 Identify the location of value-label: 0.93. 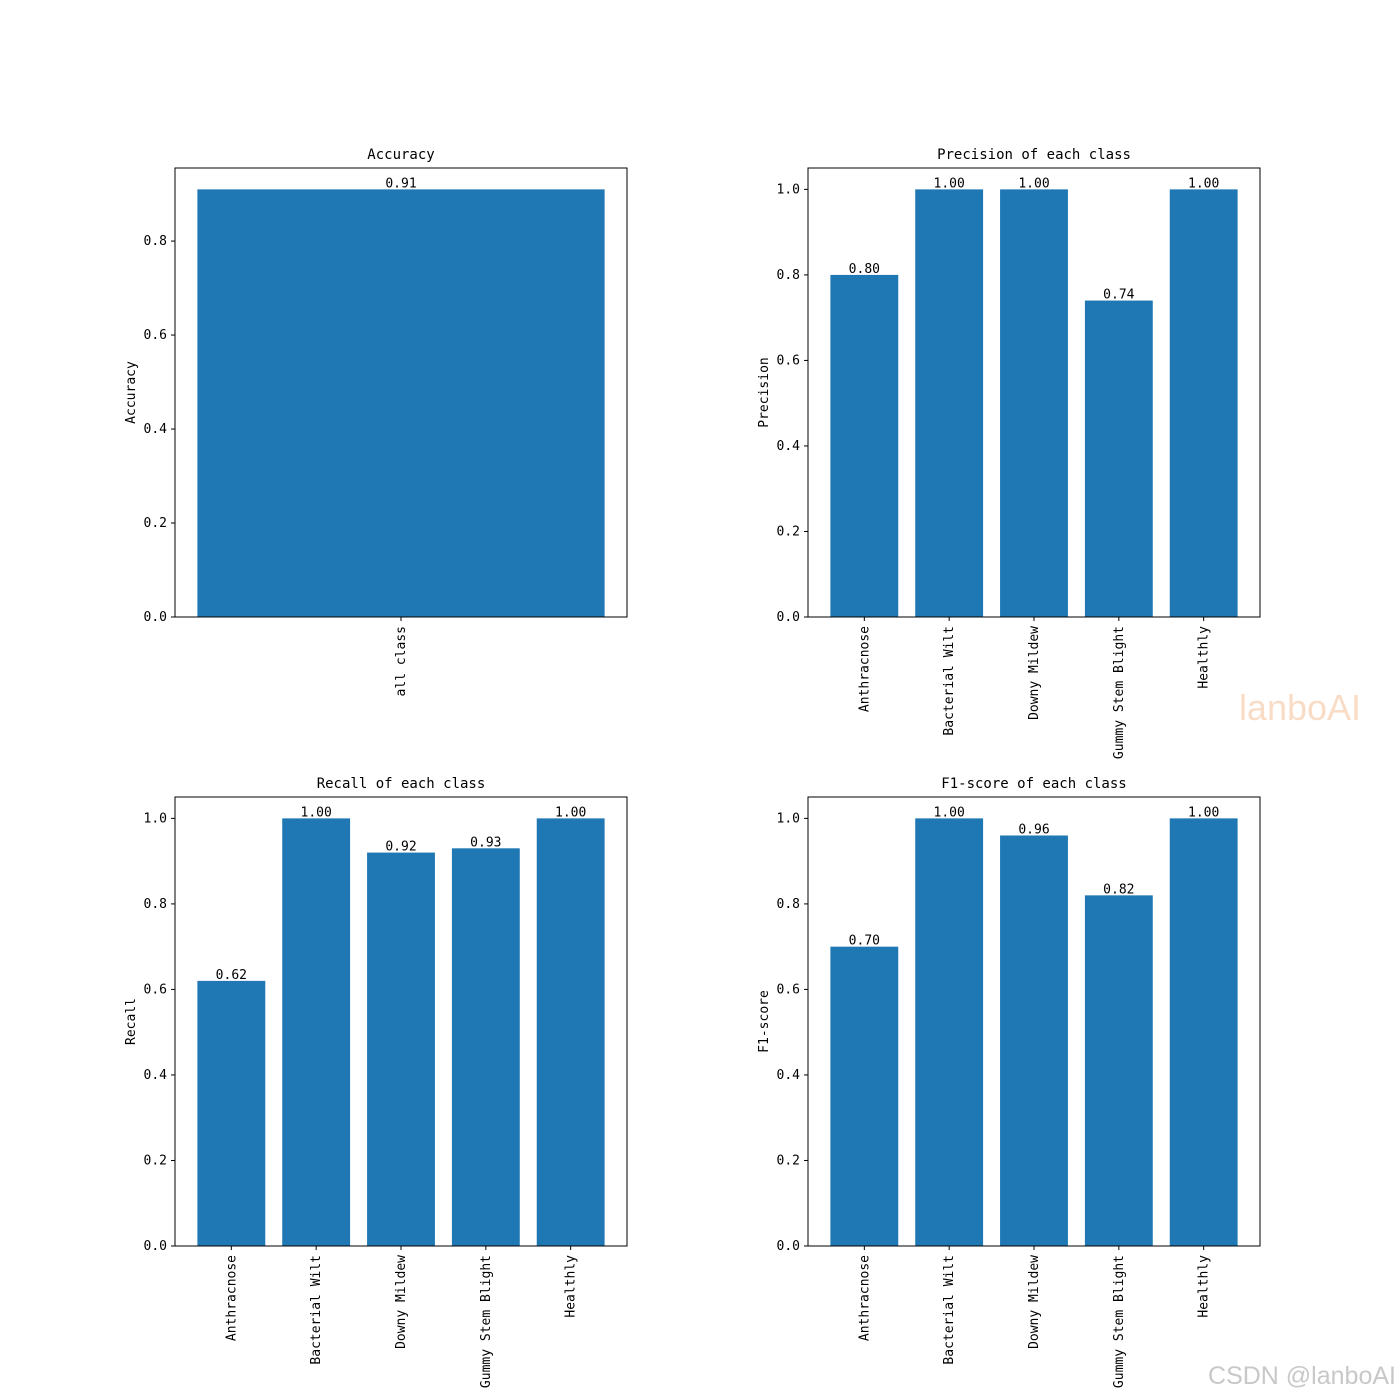
(485, 842).